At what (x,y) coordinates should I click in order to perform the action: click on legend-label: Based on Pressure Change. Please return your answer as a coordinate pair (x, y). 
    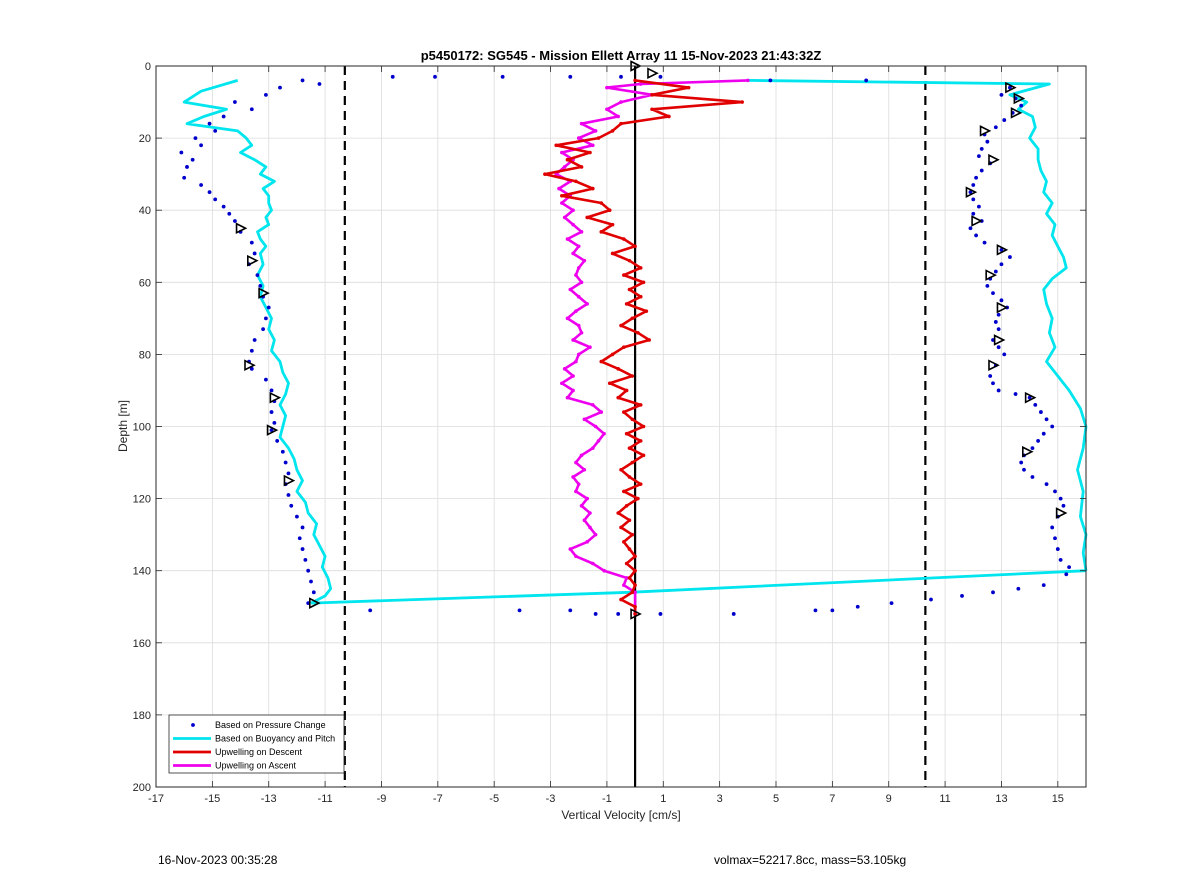
    Looking at the image, I should click on (270, 725).